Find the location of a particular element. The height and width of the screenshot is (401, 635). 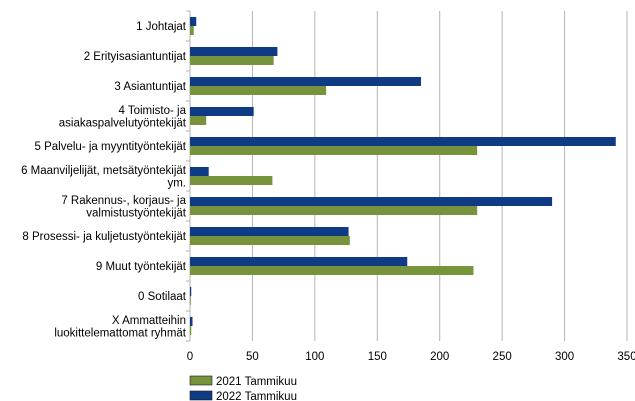

category-label: X Ammatteihin luokittelemattomat ryhmät is located at coordinates (120, 327).